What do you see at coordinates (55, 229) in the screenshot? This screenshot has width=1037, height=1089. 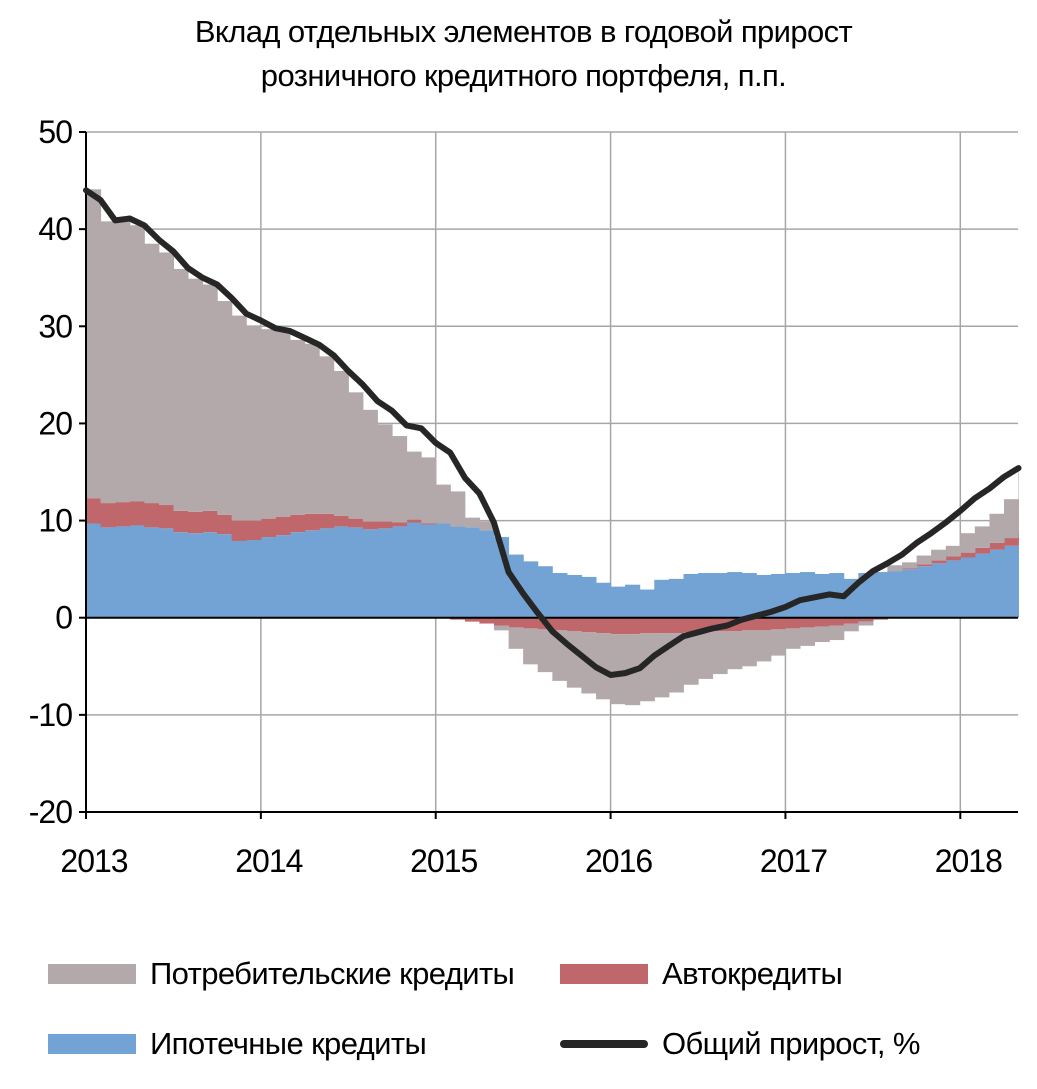 I see `y-tick-label: 40` at bounding box center [55, 229].